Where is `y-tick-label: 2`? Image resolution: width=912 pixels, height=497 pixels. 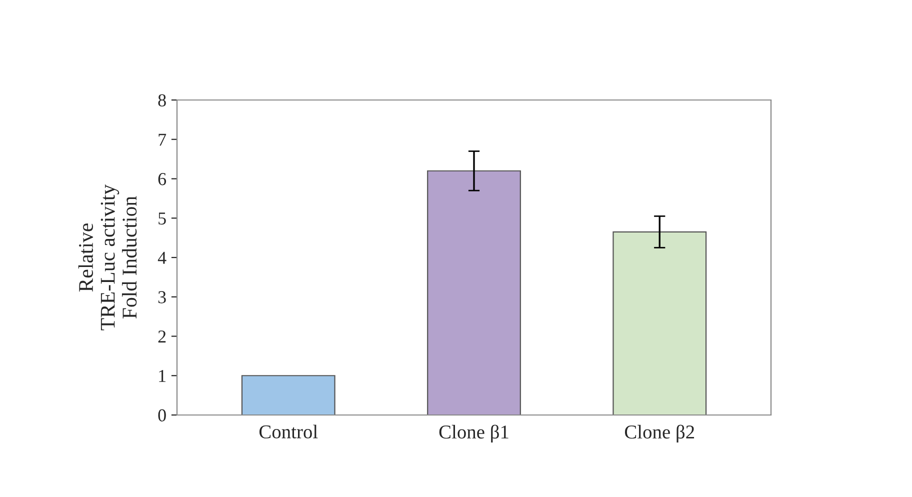
y-tick-label: 2 is located at coordinates (162, 336).